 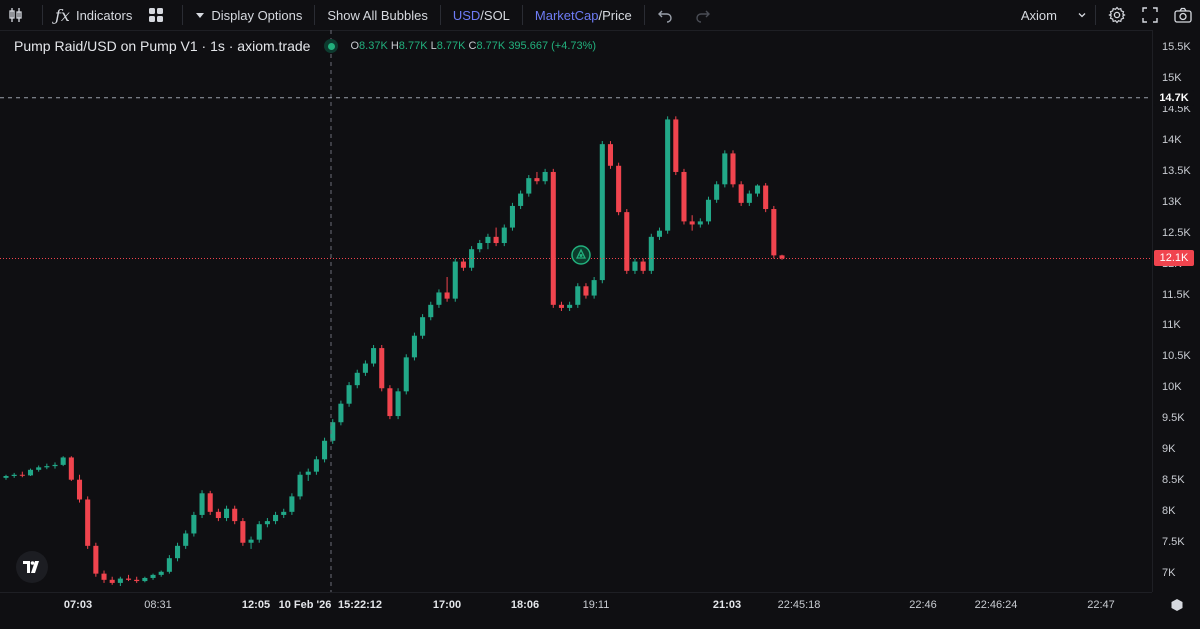 What do you see at coordinates (1176, 294) in the screenshot?
I see `price-tick-label: 11.5K` at bounding box center [1176, 294].